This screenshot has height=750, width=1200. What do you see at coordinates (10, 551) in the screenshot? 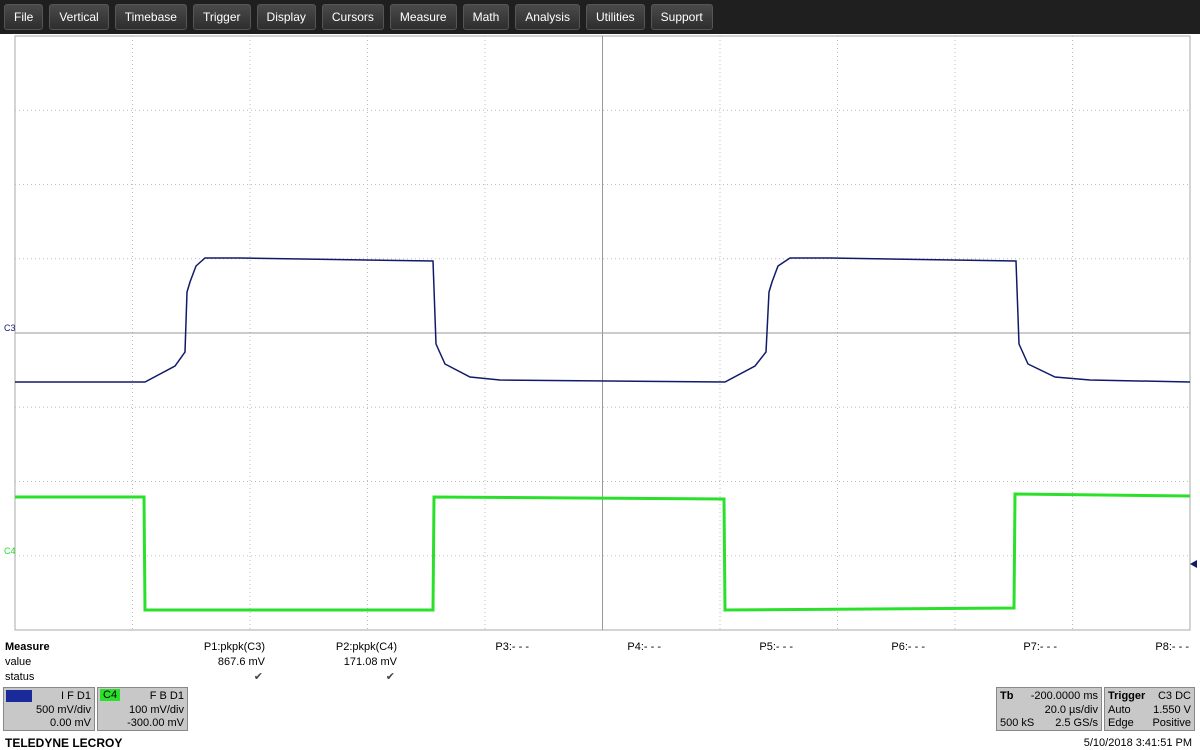
I see `trace-label: C4` at bounding box center [10, 551].